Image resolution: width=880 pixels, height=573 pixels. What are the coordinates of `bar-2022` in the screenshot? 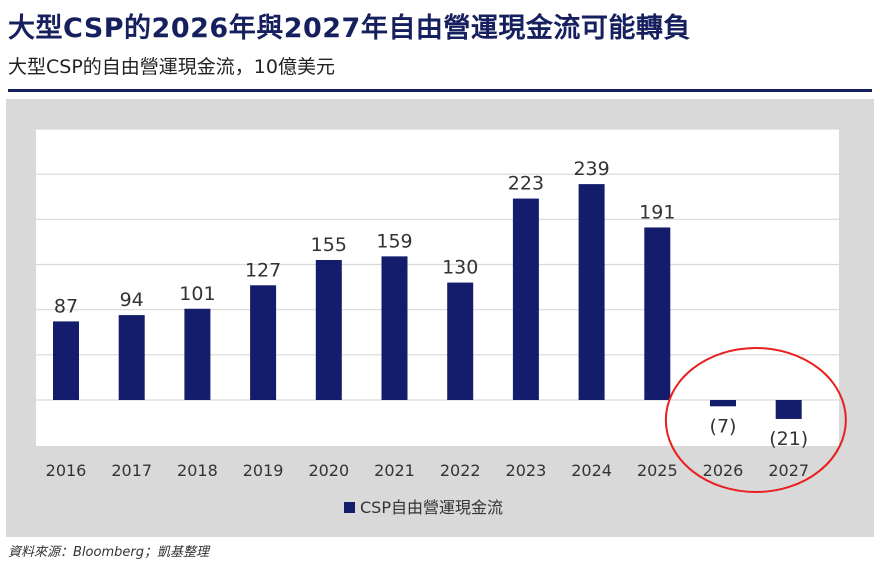 It's located at (460, 341).